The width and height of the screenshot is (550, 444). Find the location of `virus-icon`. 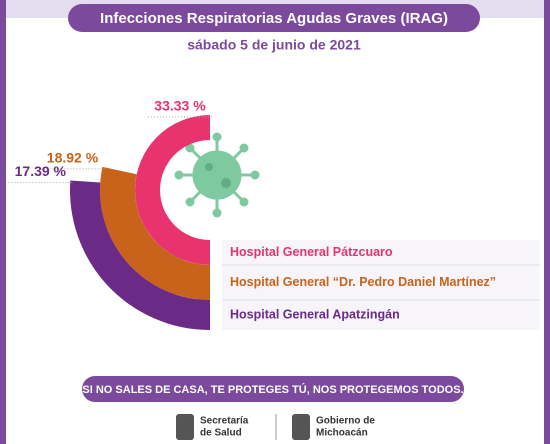

virus-icon is located at coordinates (217, 175).